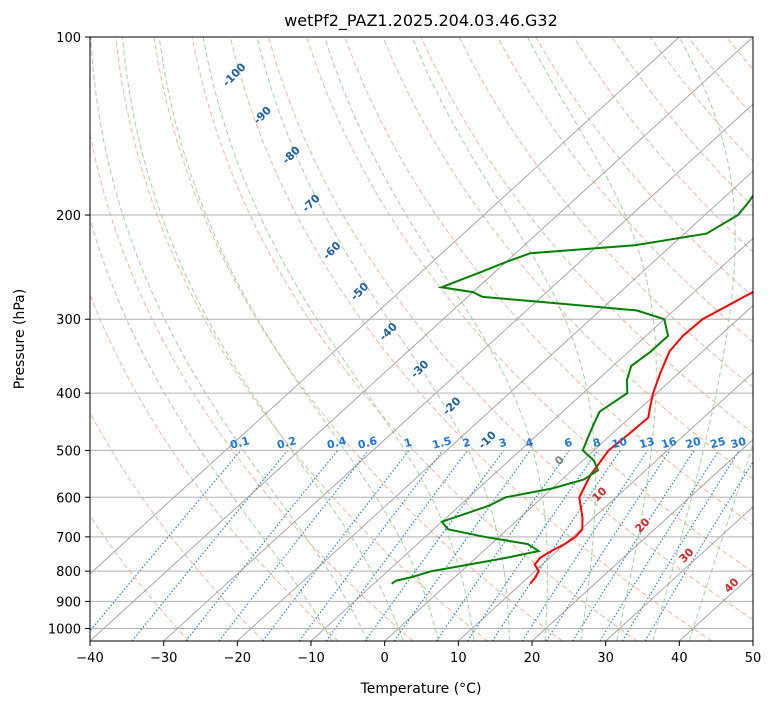 The width and height of the screenshot is (775, 708). Describe the element at coordinates (466, 443) in the screenshot. I see `mixing-ratio-label: 2` at that location.